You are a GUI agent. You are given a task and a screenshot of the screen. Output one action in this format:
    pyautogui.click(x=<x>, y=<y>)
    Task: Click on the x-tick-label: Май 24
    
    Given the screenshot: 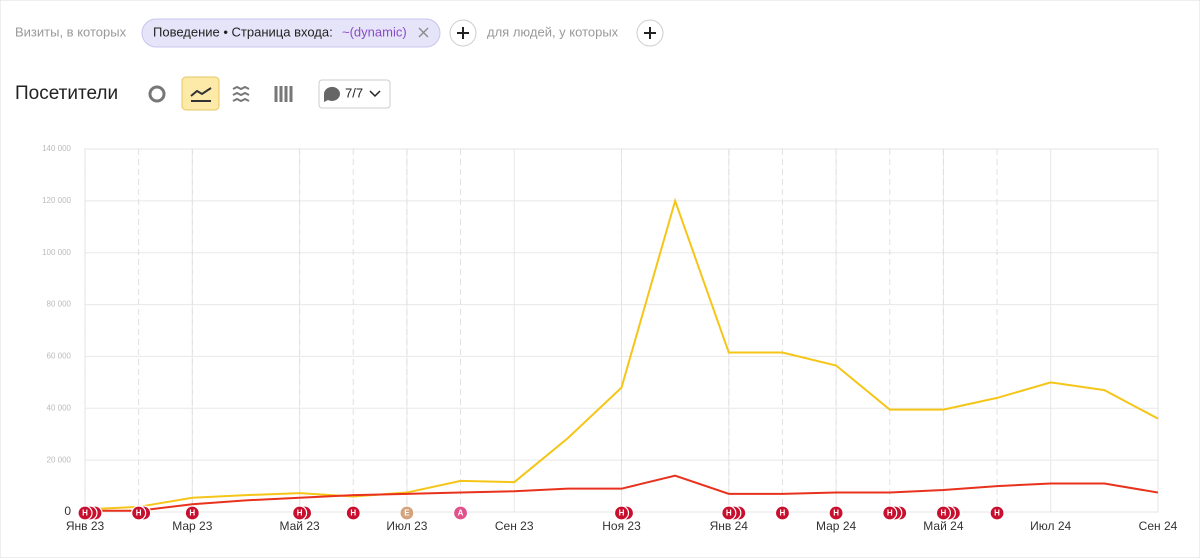 What is the action you would take?
    pyautogui.click(x=943, y=526)
    